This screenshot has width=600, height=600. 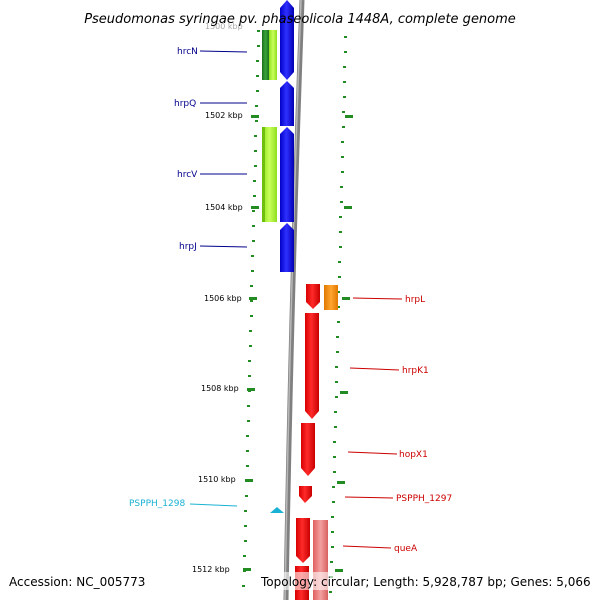 What do you see at coordinates (287, 5) in the screenshot?
I see `gene-hrcN-arrow-top` at bounding box center [287, 5].